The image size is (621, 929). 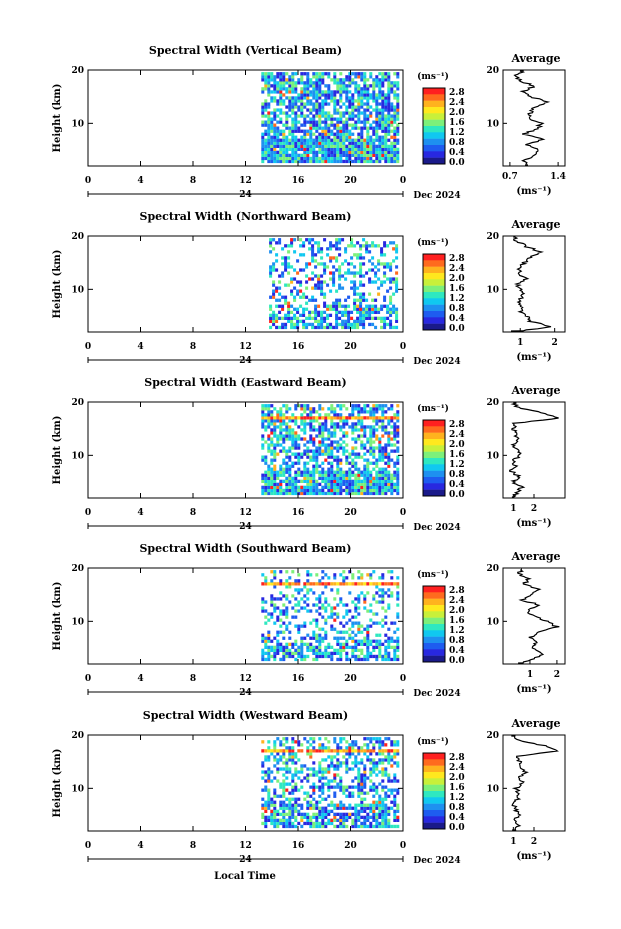 What do you see at coordinates (433, 741) in the screenshot?
I see `colorbar-unit: (ms⁻¹)` at bounding box center [433, 741].